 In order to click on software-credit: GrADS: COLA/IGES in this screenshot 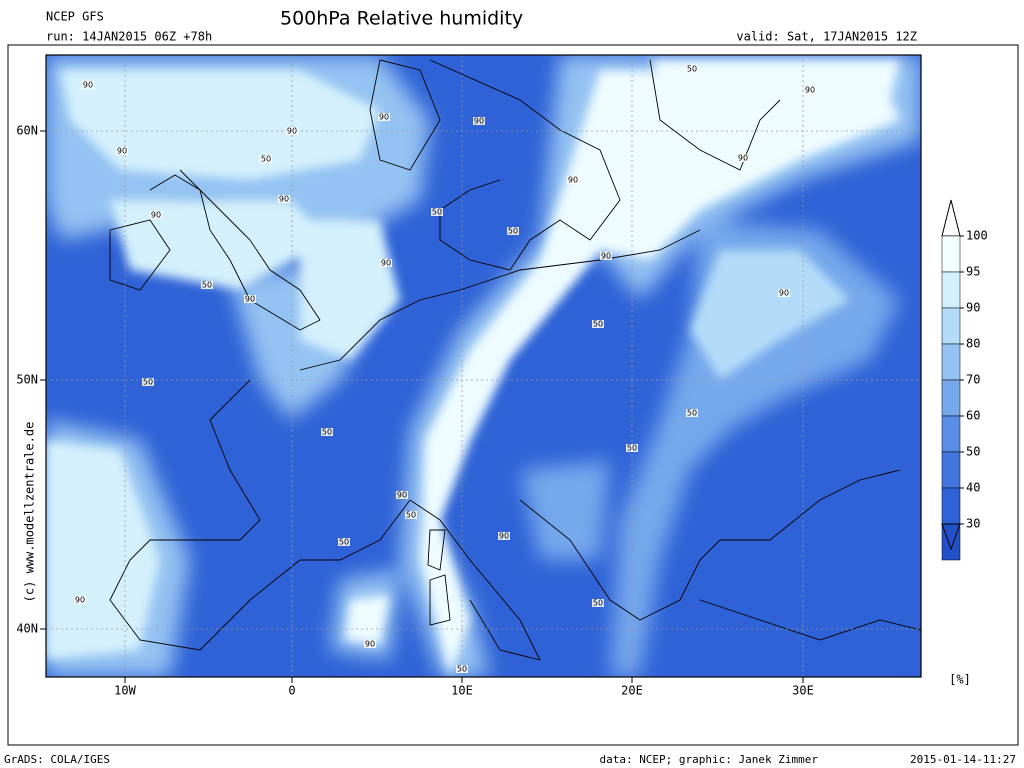, I will do `click(57, 759)`.